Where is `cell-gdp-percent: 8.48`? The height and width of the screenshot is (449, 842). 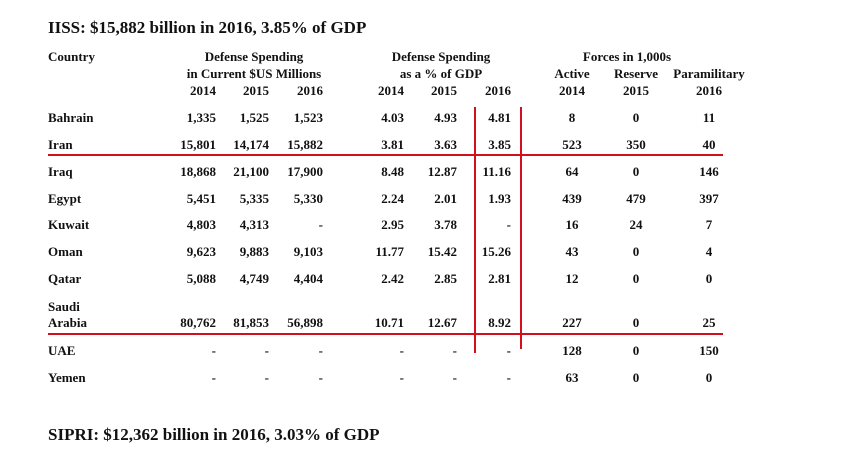
cell-gdp-percent: 8.48 is located at coordinates (392, 171).